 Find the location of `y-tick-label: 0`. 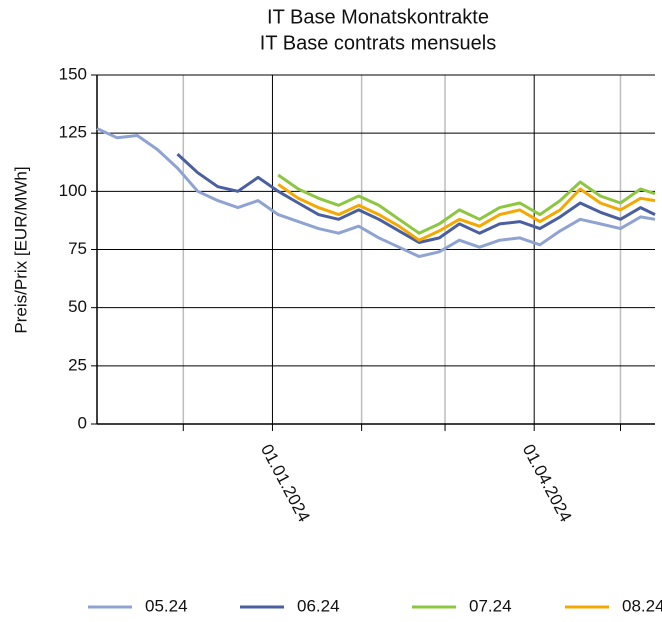

y-tick-label: 0 is located at coordinates (82, 422).